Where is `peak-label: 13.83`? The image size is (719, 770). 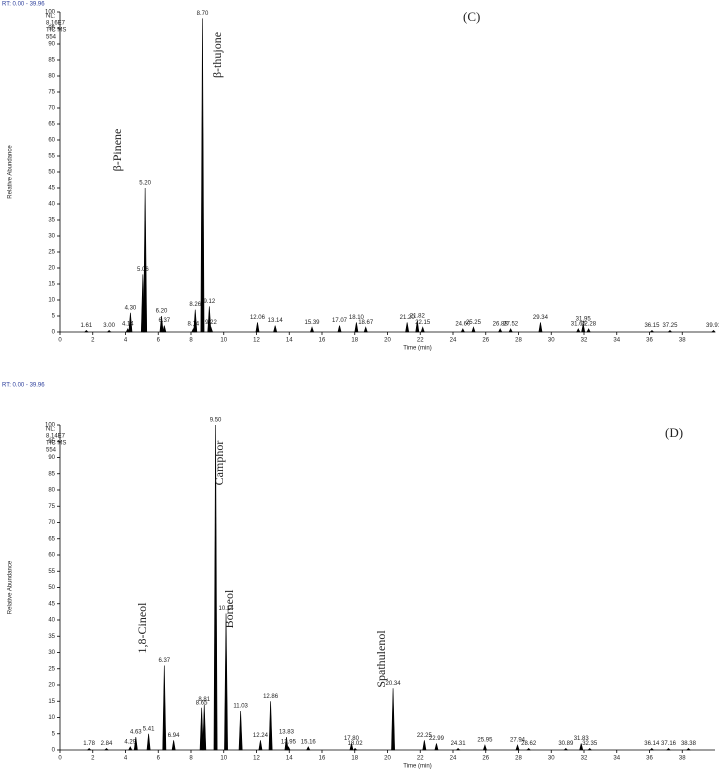 peak-label: 13.83 is located at coordinates (287, 733).